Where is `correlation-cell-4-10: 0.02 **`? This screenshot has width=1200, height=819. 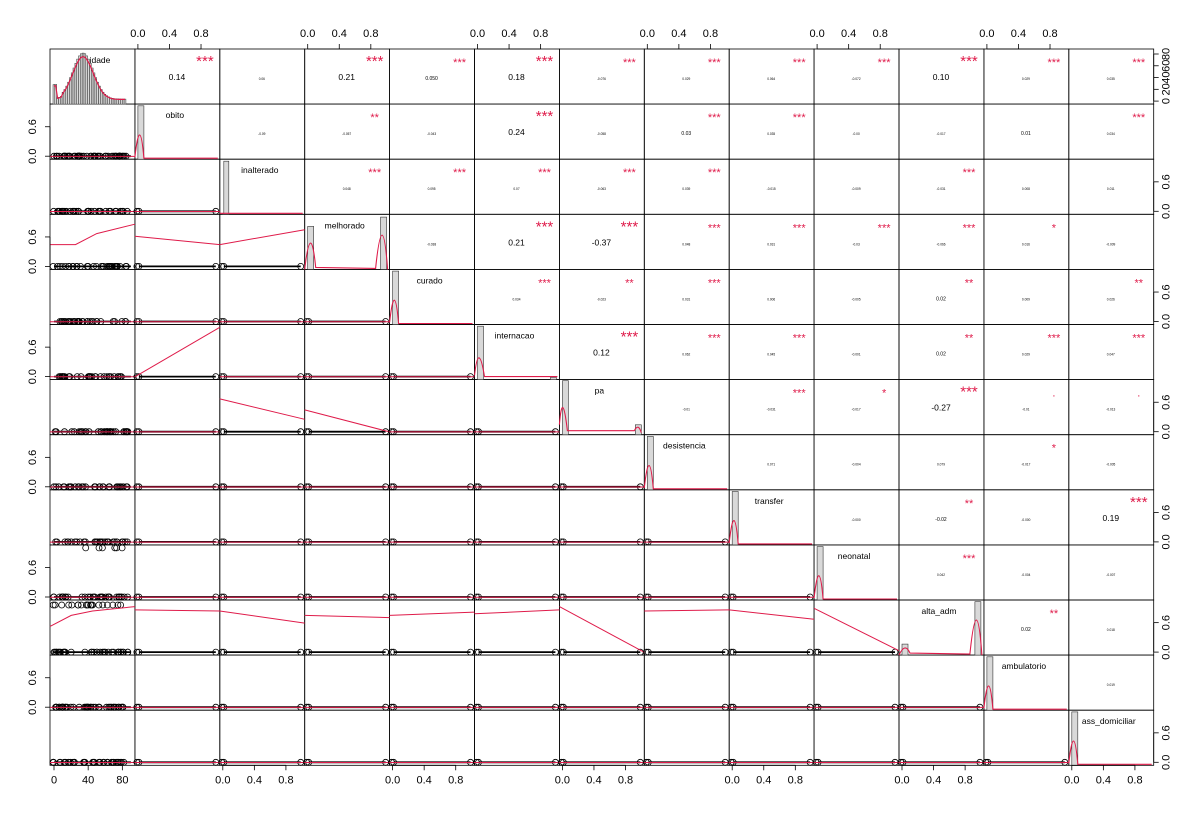
correlation-cell-4-10: 0.02 ** is located at coordinates (955, 289).